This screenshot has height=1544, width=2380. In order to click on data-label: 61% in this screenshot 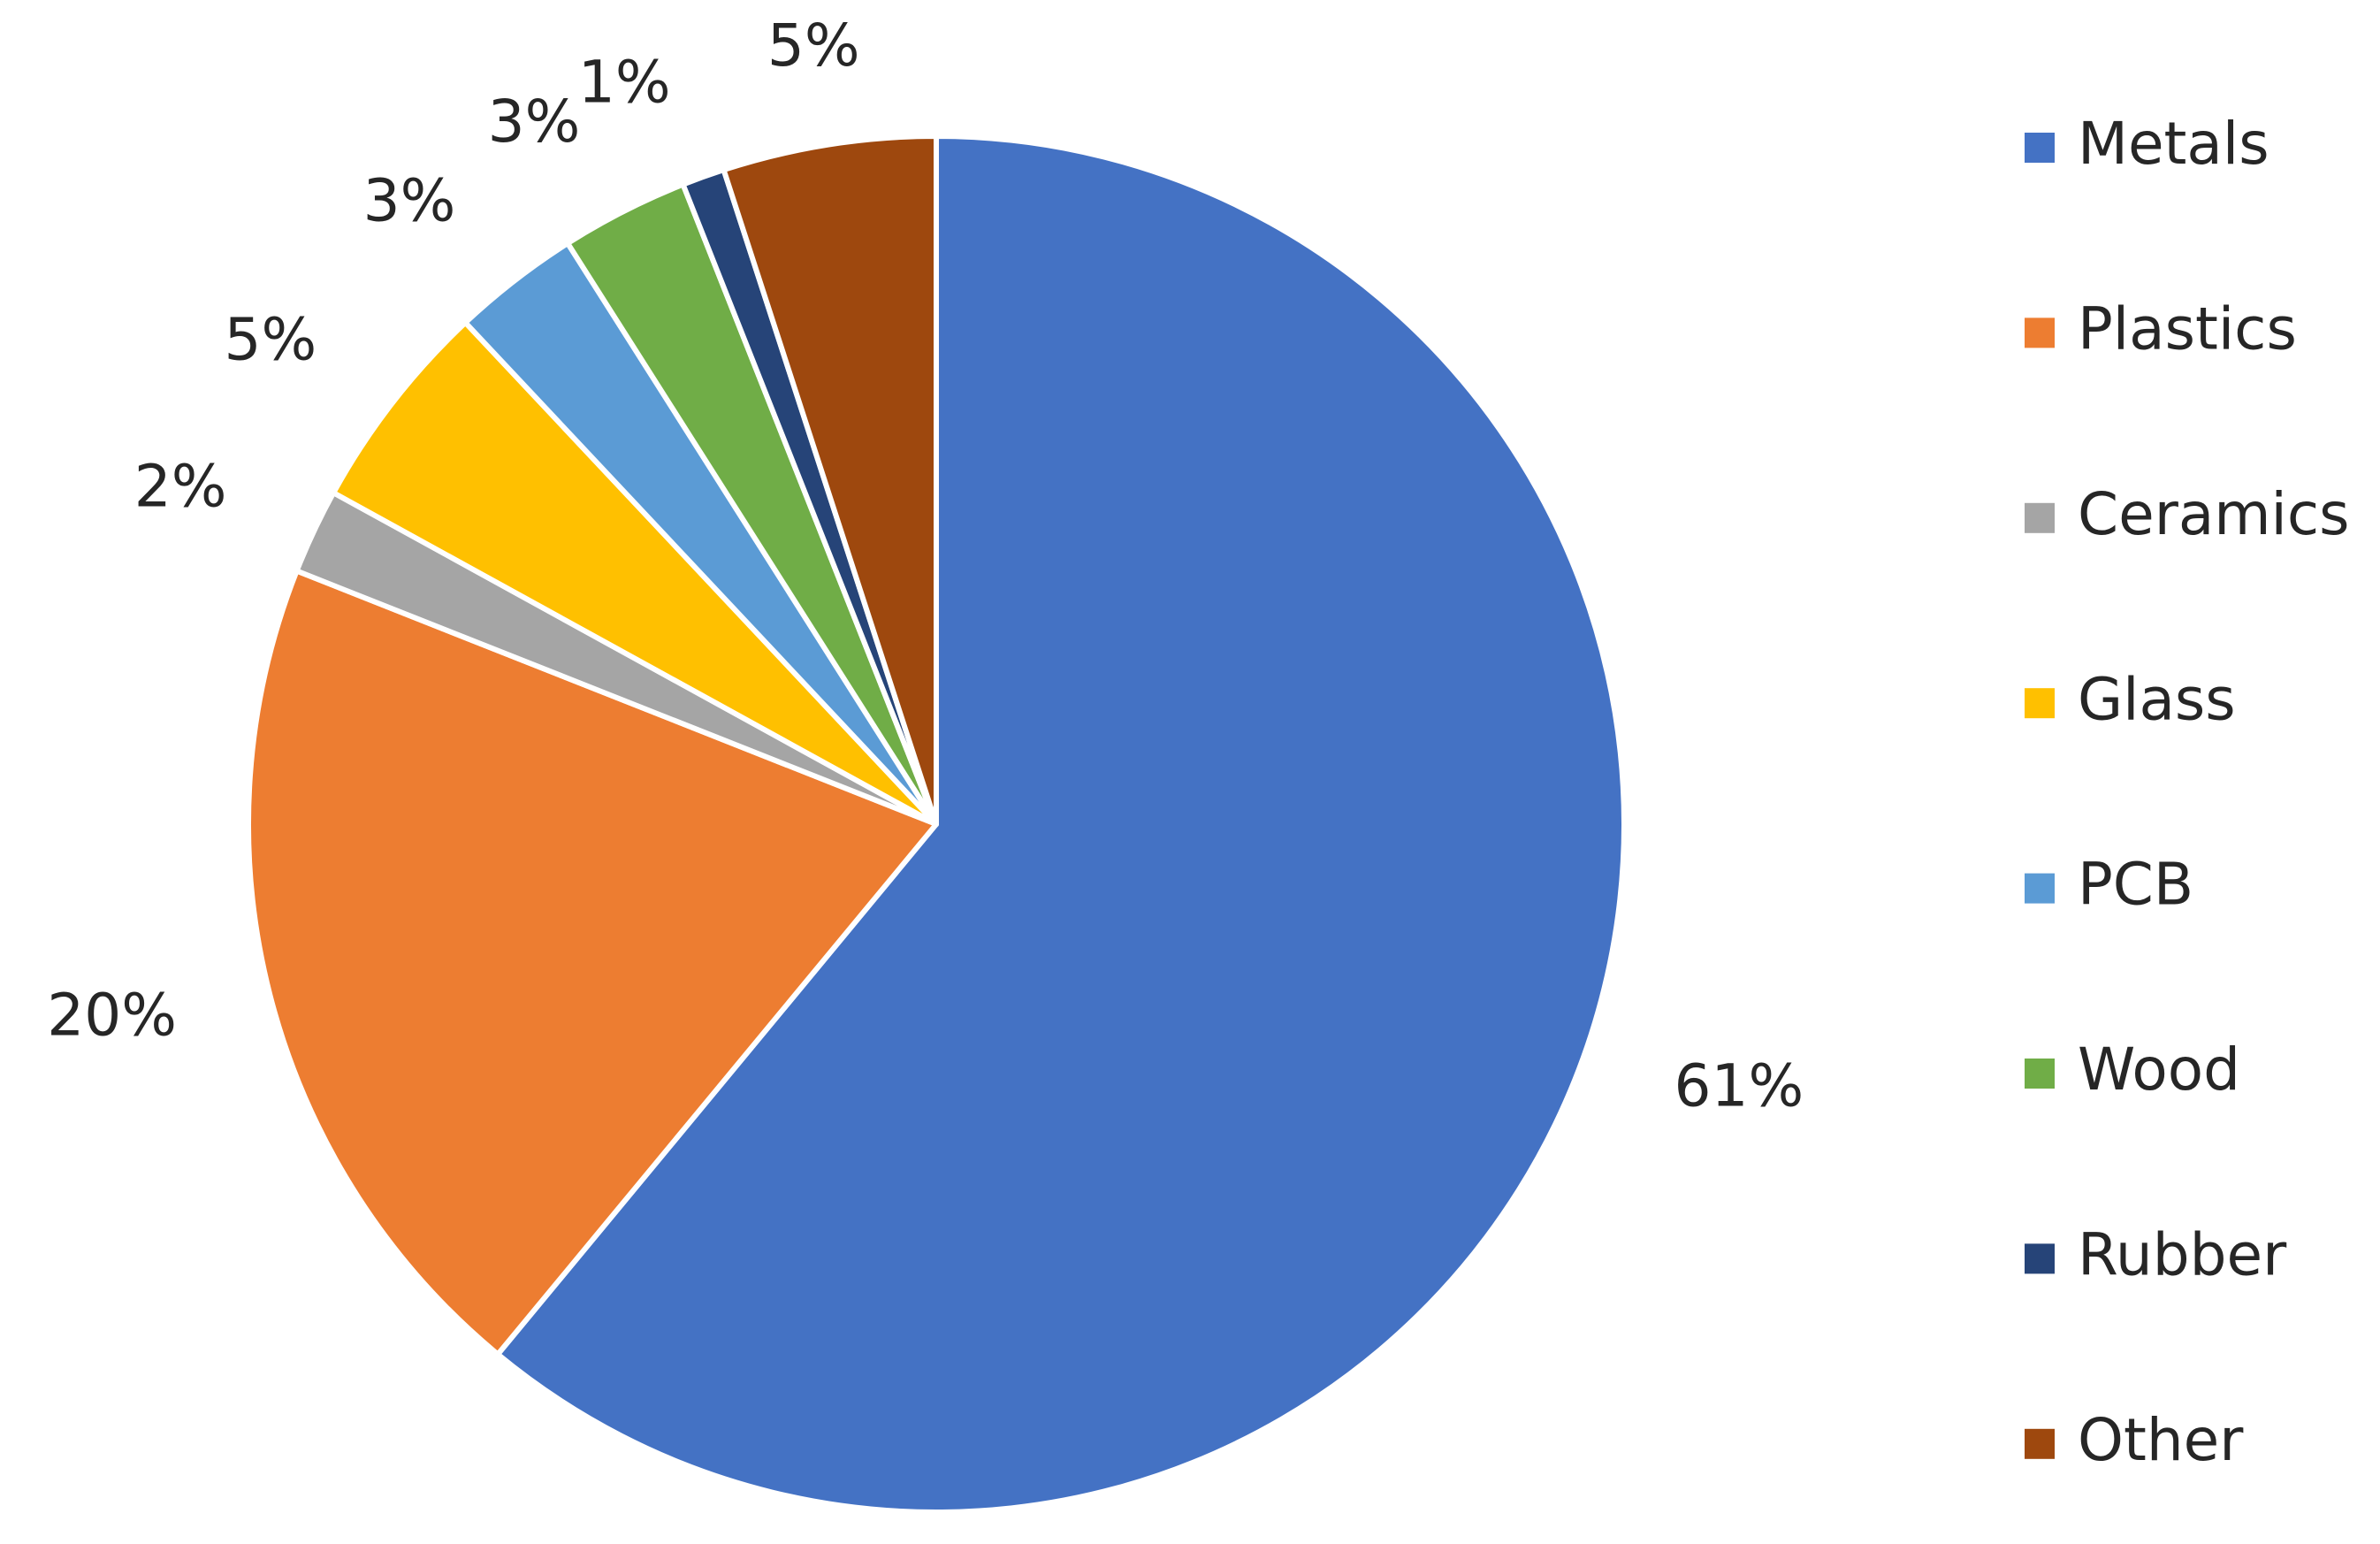, I will do `click(1739, 1085)`.